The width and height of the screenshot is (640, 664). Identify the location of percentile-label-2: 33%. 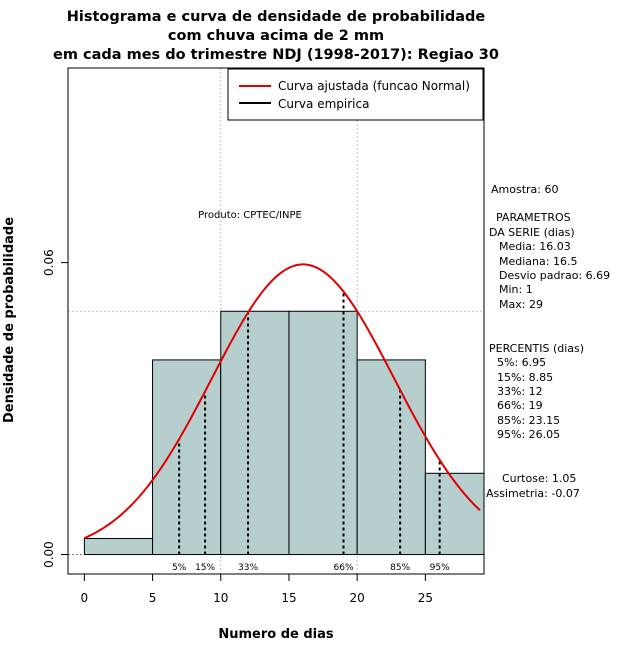
(248, 568).